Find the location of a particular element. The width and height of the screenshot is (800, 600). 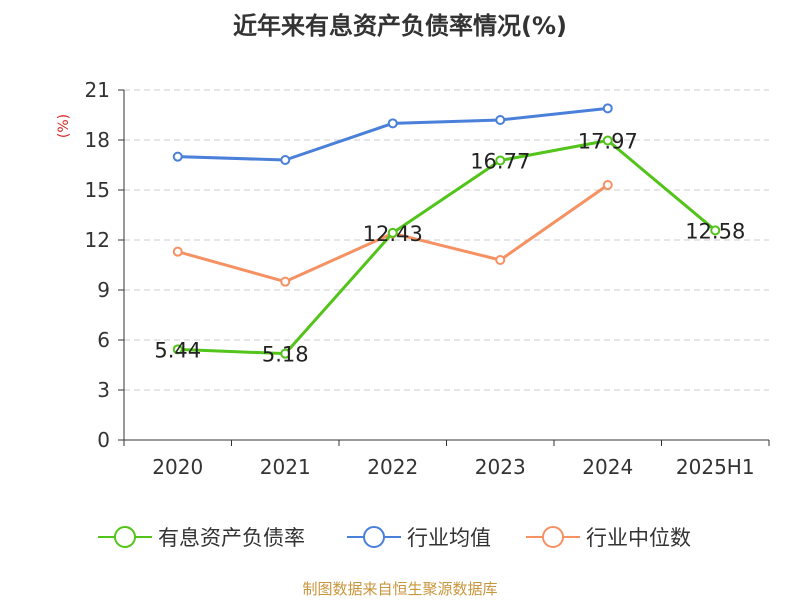

y-tick-label: 15 is located at coordinates (97, 190).